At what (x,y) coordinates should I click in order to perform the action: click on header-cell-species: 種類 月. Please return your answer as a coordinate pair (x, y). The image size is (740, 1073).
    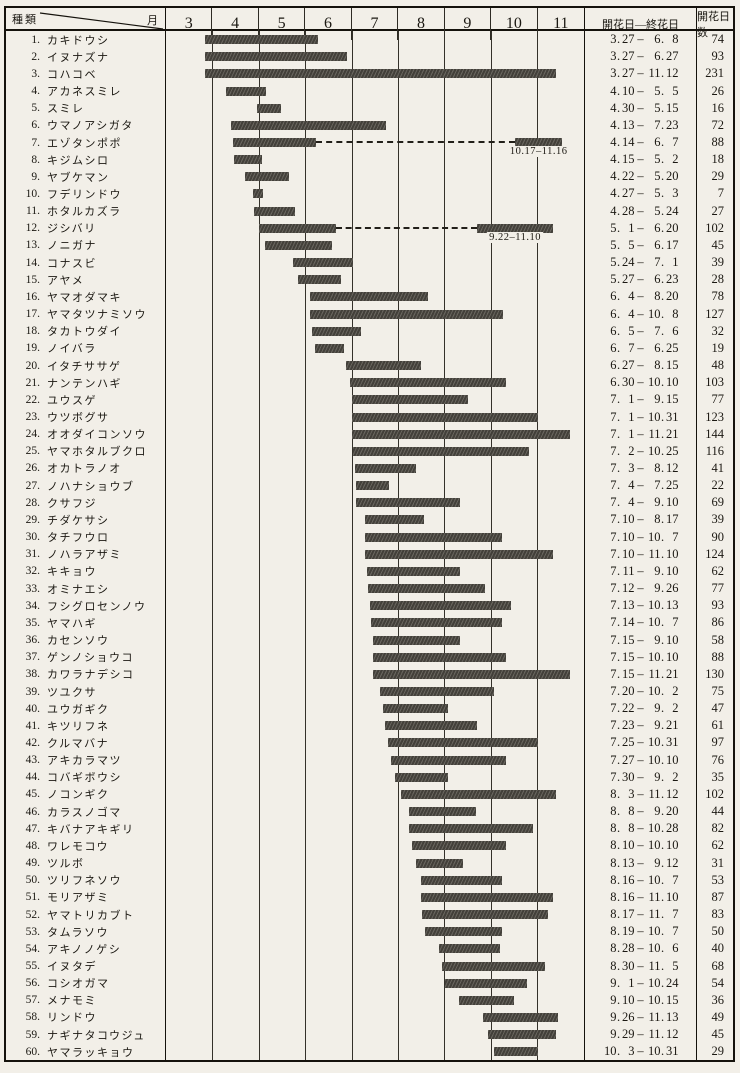
    Looking at the image, I should click on (86, 24).